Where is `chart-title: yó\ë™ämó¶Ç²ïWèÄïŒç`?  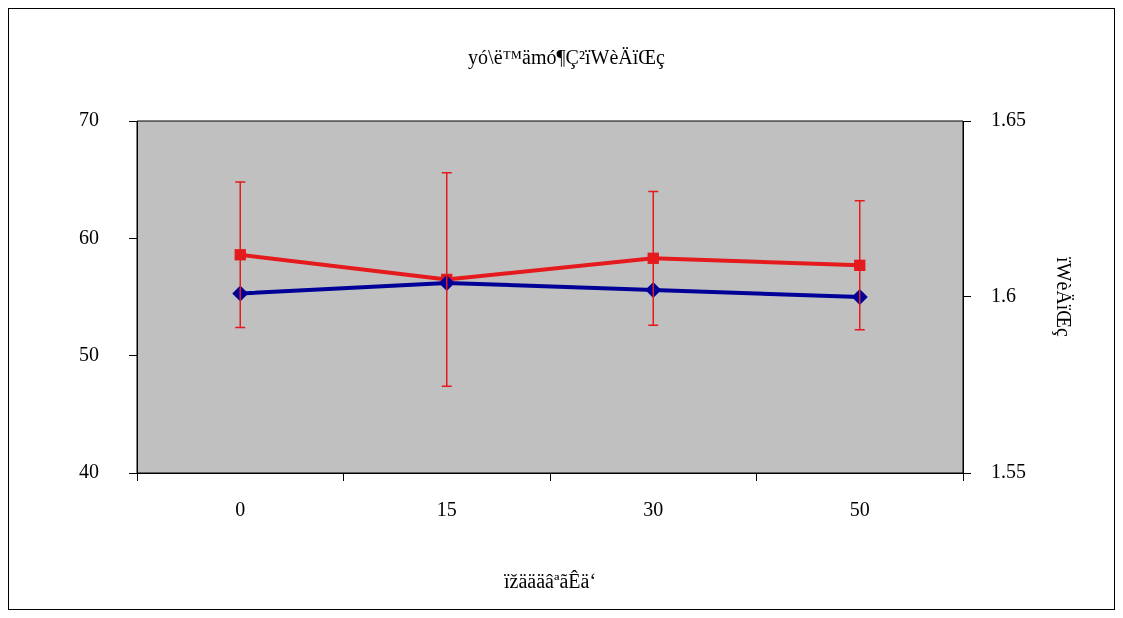 chart-title: yó\ë™ämó¶Ç²ïWèÄïŒç is located at coordinates (567, 58).